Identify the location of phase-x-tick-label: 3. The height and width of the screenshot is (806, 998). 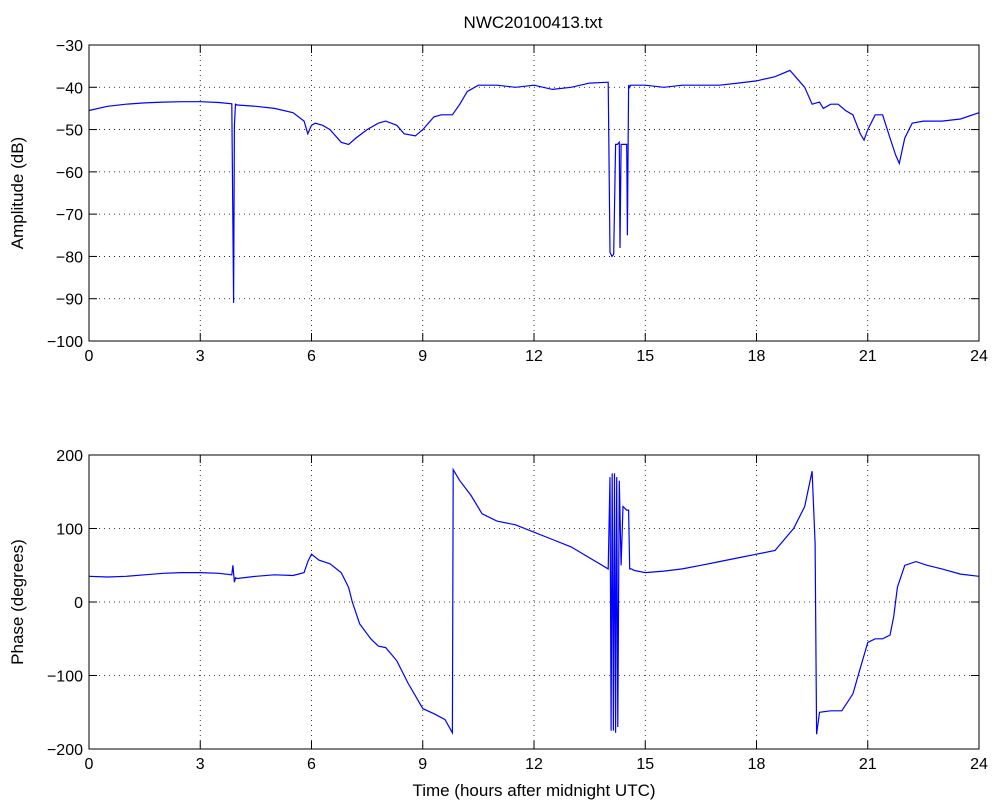
(200, 764).